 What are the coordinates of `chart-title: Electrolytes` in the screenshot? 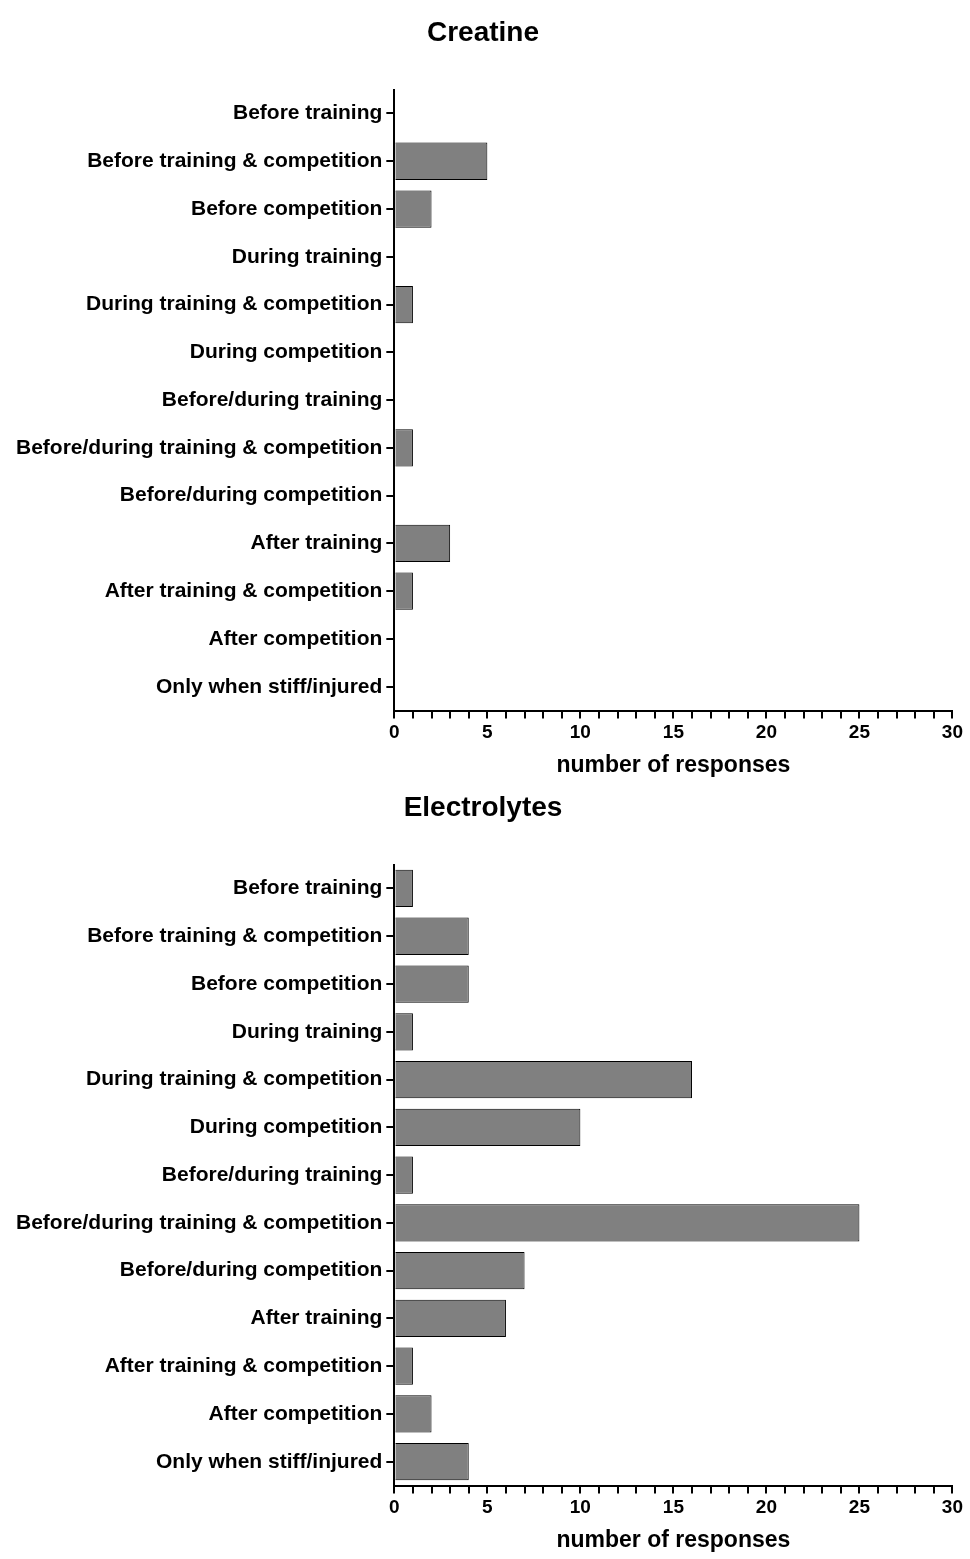 It's located at (483, 806).